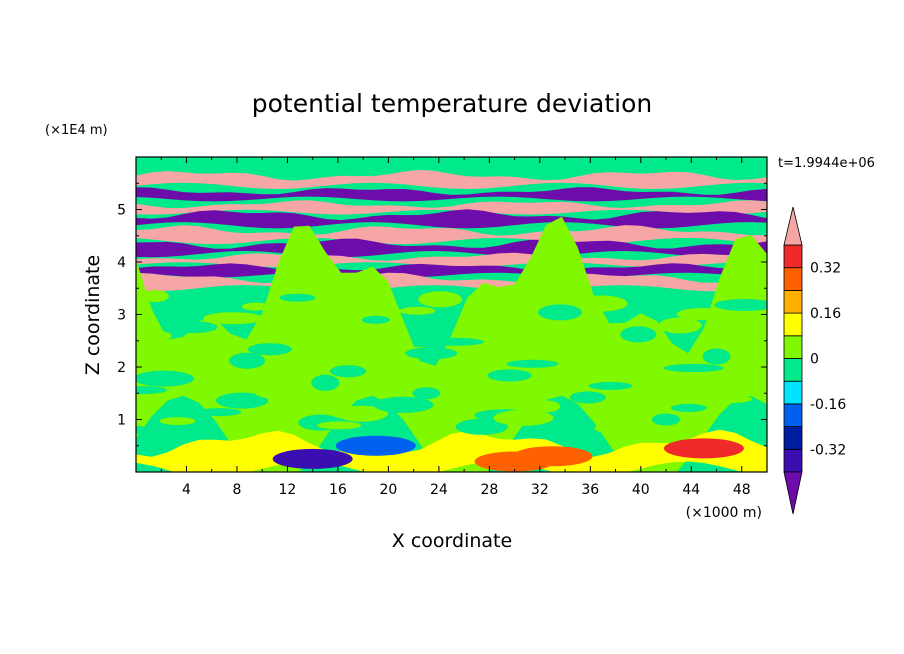 This screenshot has width=904, height=654. I want to click on x-tick-label: 4, so click(186, 490).